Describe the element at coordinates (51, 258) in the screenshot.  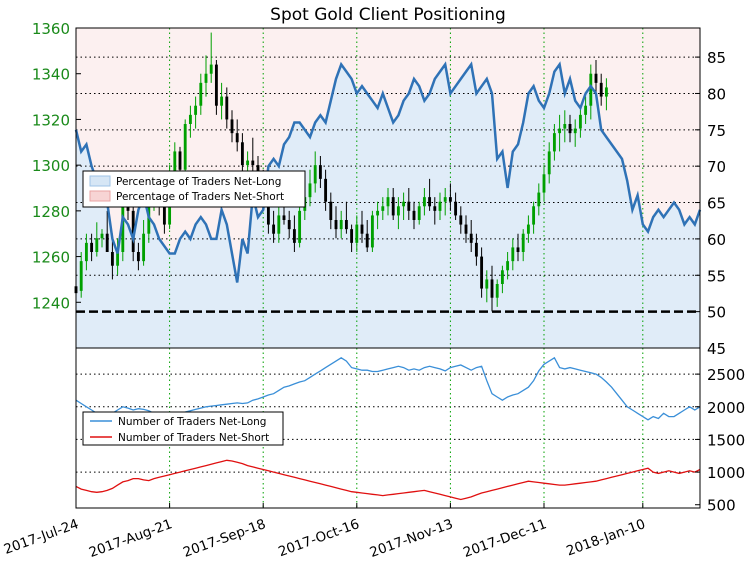
I see `left-tick-label-1: 1260` at that location.